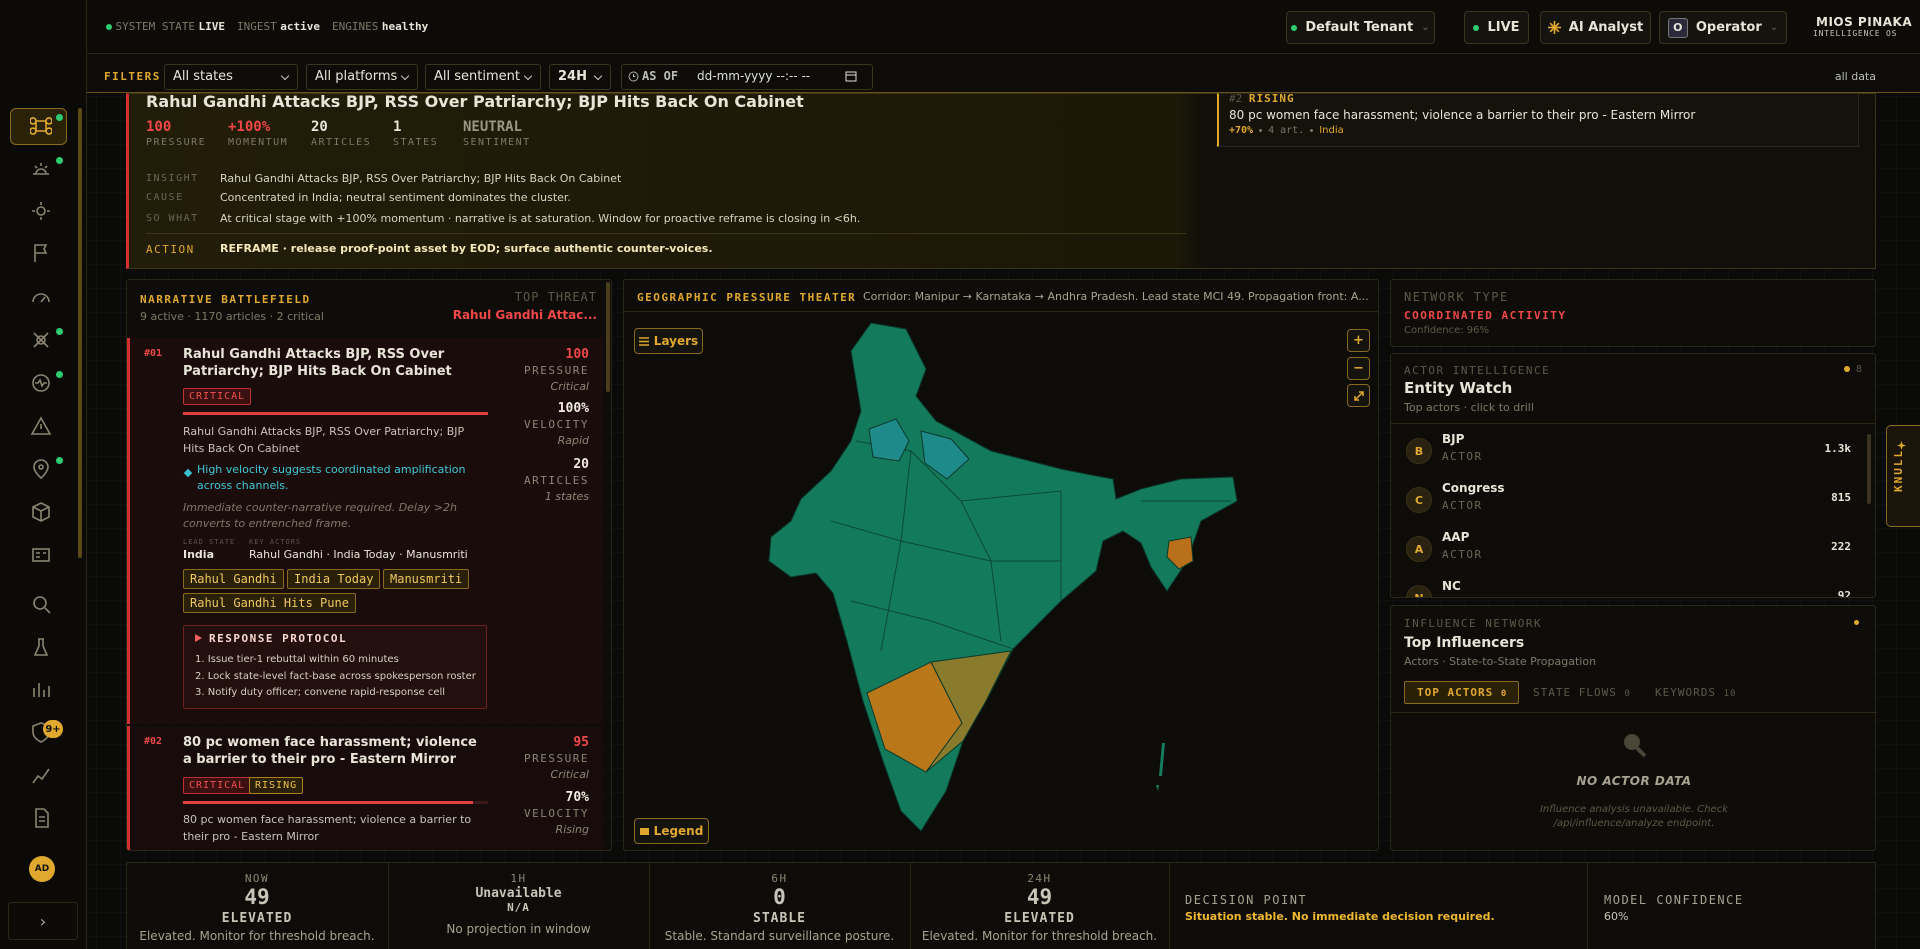  I want to click on actor-initial: C, so click(1419, 500).